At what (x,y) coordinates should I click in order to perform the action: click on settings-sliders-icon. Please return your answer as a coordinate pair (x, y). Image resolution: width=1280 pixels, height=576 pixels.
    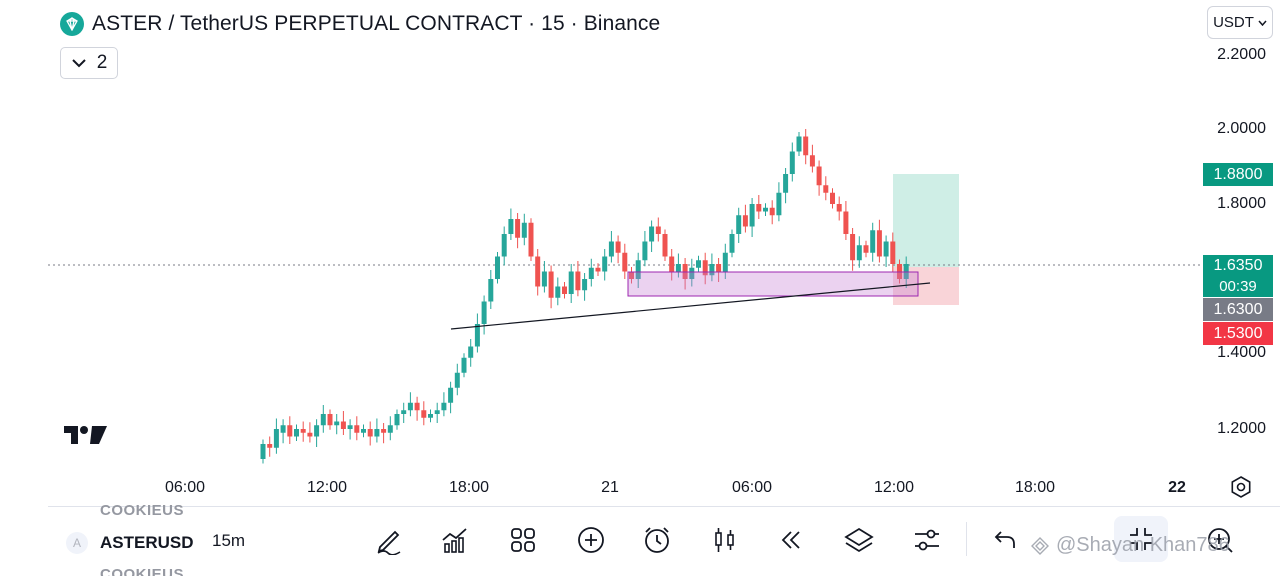
    Looking at the image, I should click on (927, 540).